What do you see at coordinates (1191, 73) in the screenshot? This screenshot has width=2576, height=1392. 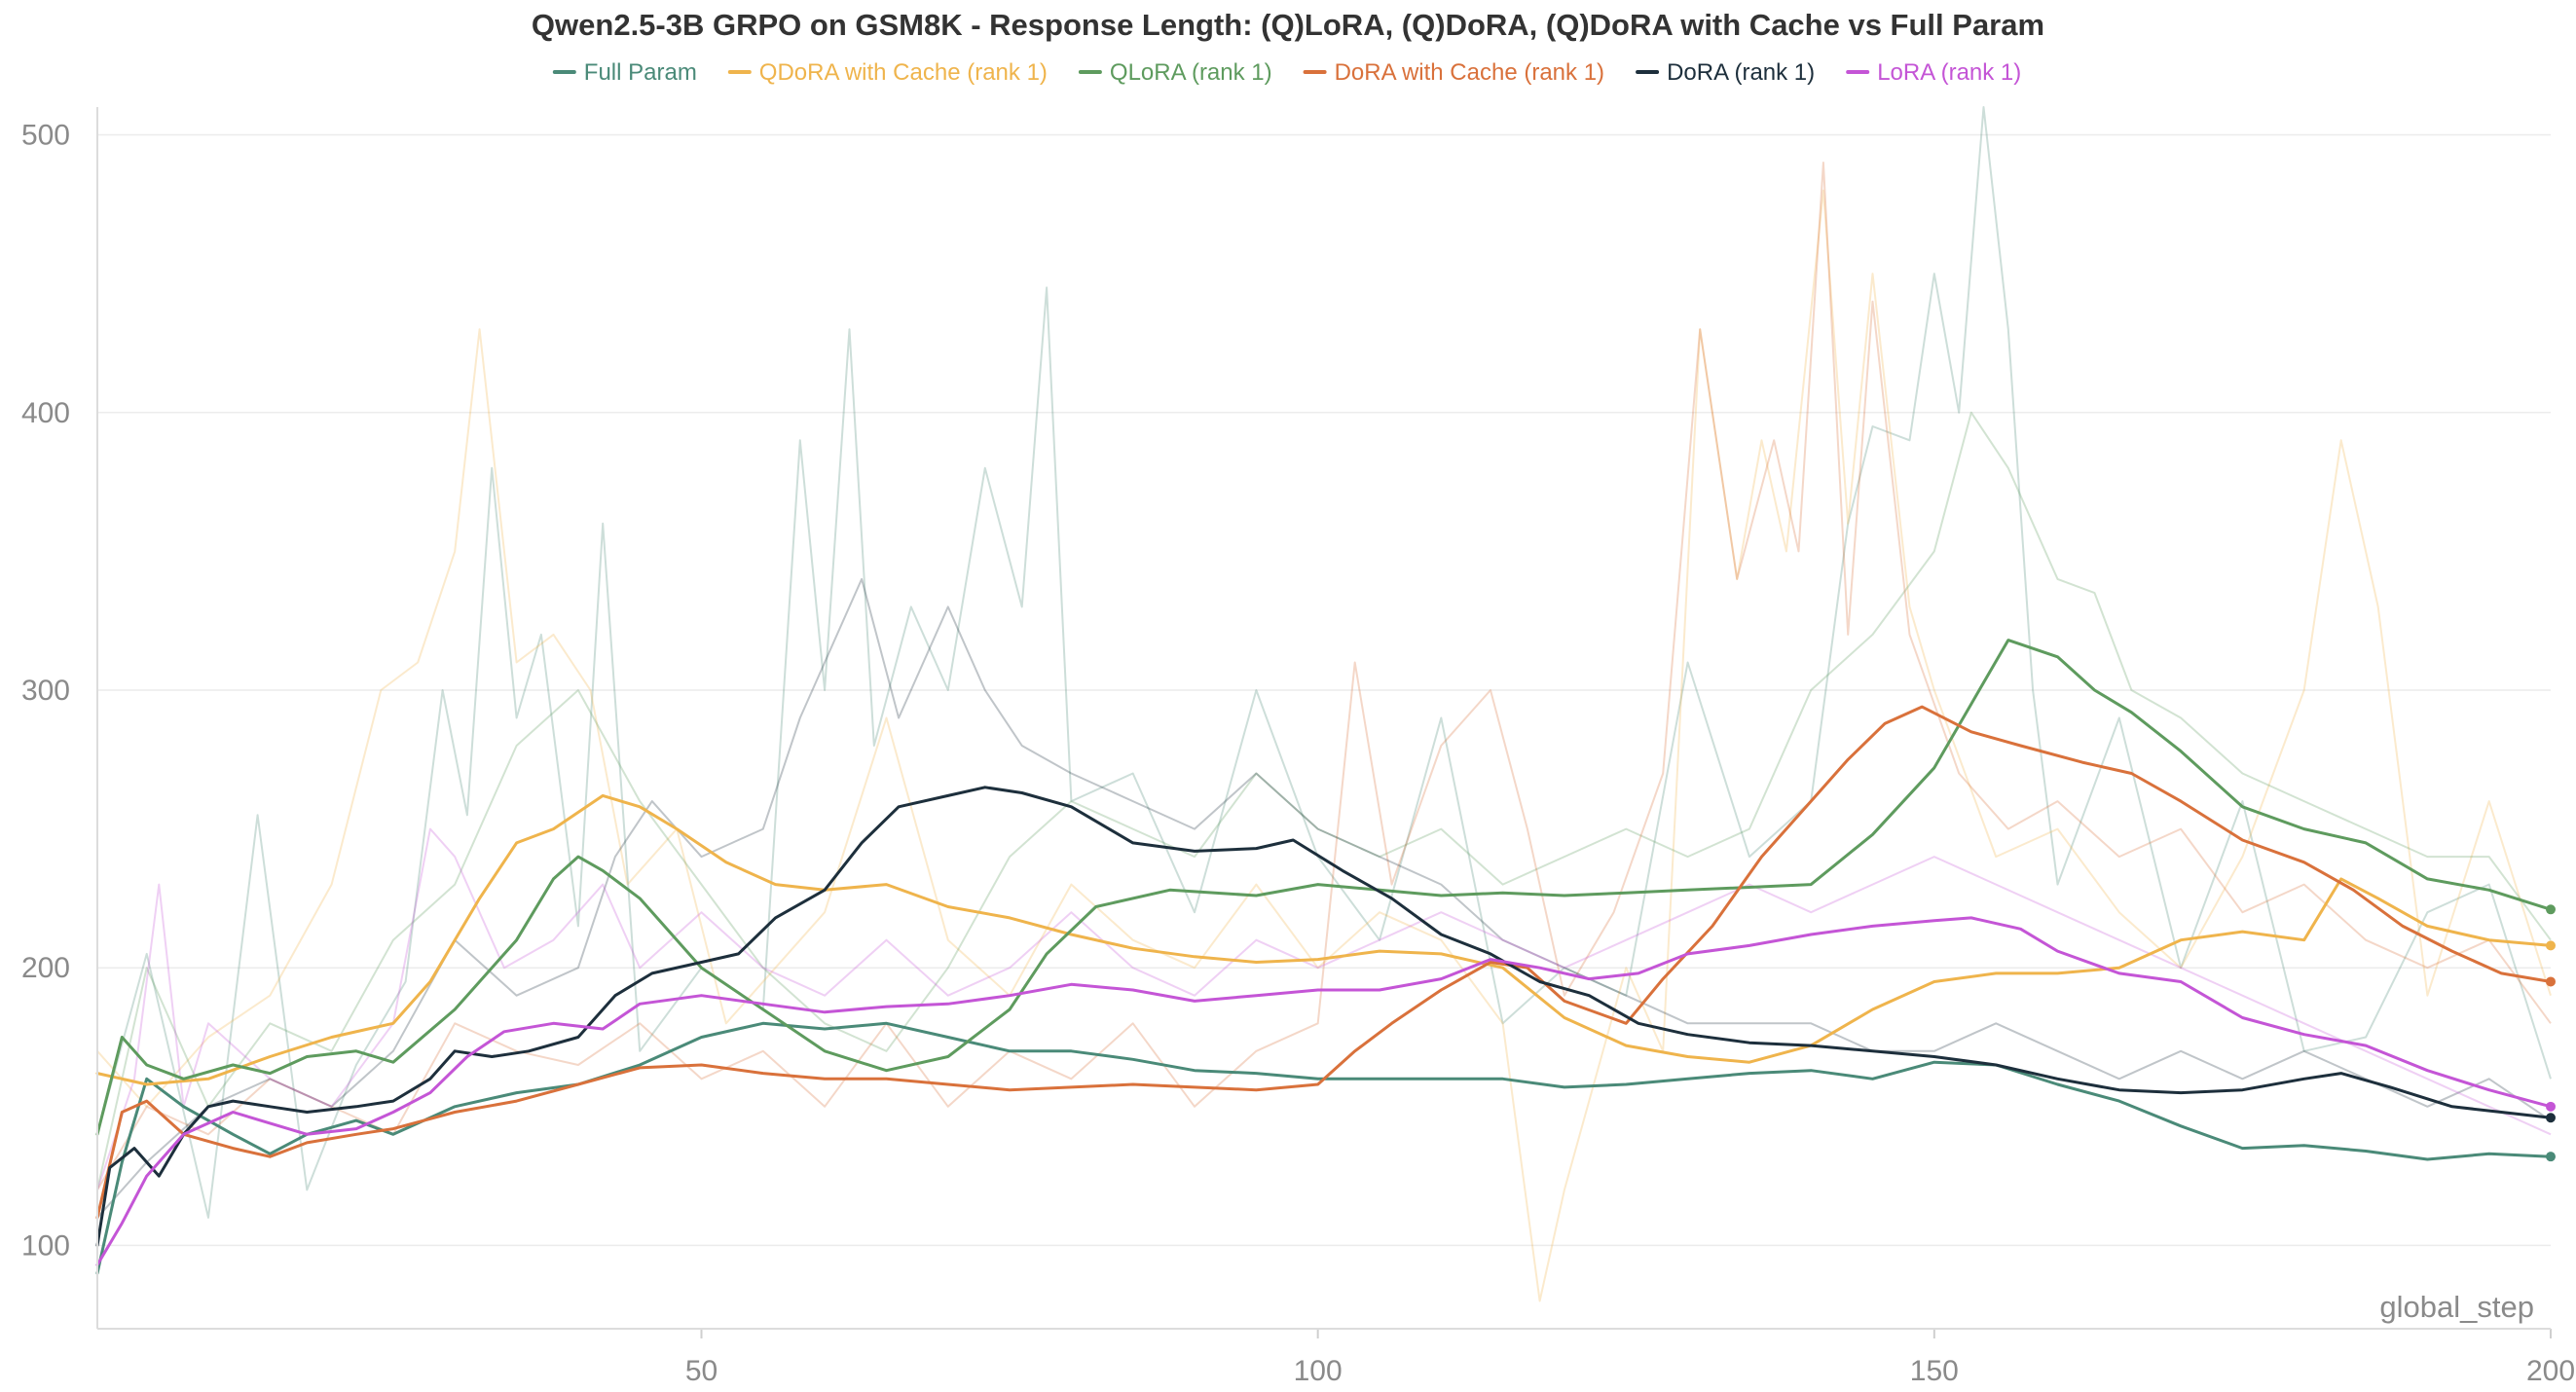 I see `legend-label: QLoRA (rank 1)` at bounding box center [1191, 73].